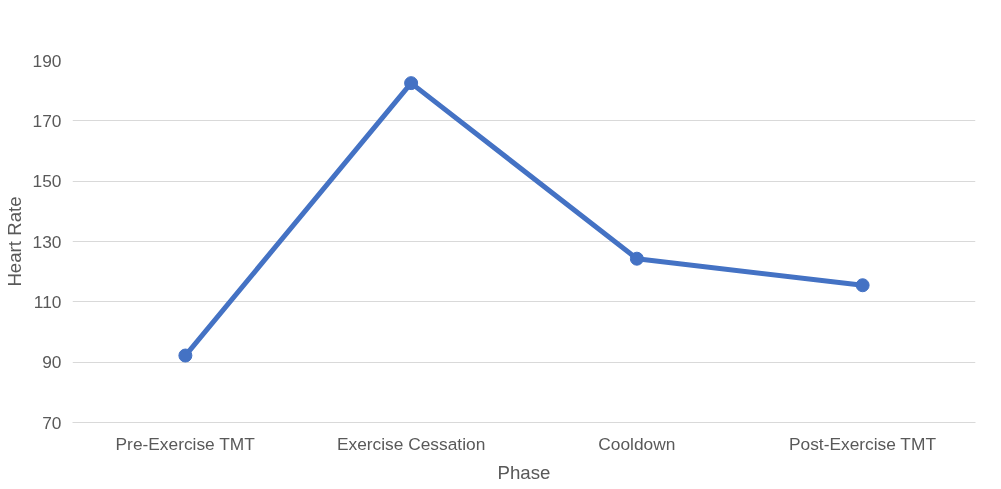 The width and height of the screenshot is (1001, 489). What do you see at coordinates (862, 443) in the screenshot?
I see `x-tick-label: Post-Exercise TMT` at bounding box center [862, 443].